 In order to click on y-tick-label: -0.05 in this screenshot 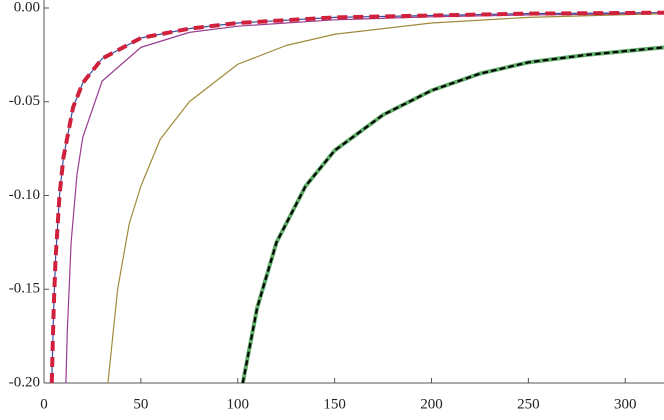, I will do `click(24, 101)`.